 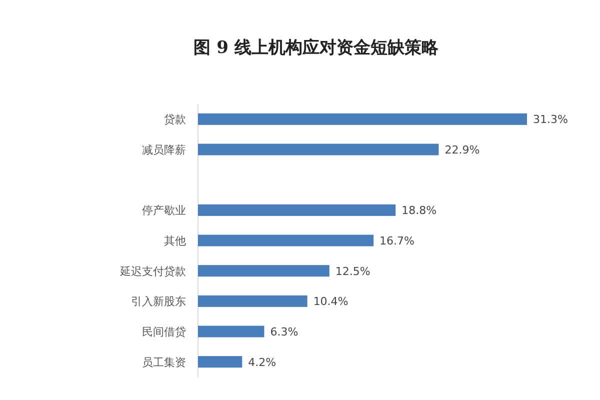 I want to click on data-label: 22.9%, so click(x=462, y=150).